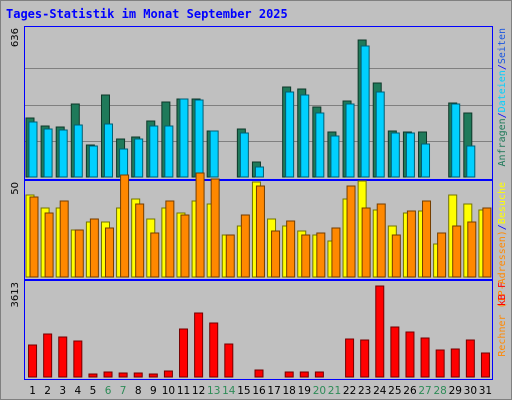  I want to click on x-tick-label: 21, so click(334, 391).